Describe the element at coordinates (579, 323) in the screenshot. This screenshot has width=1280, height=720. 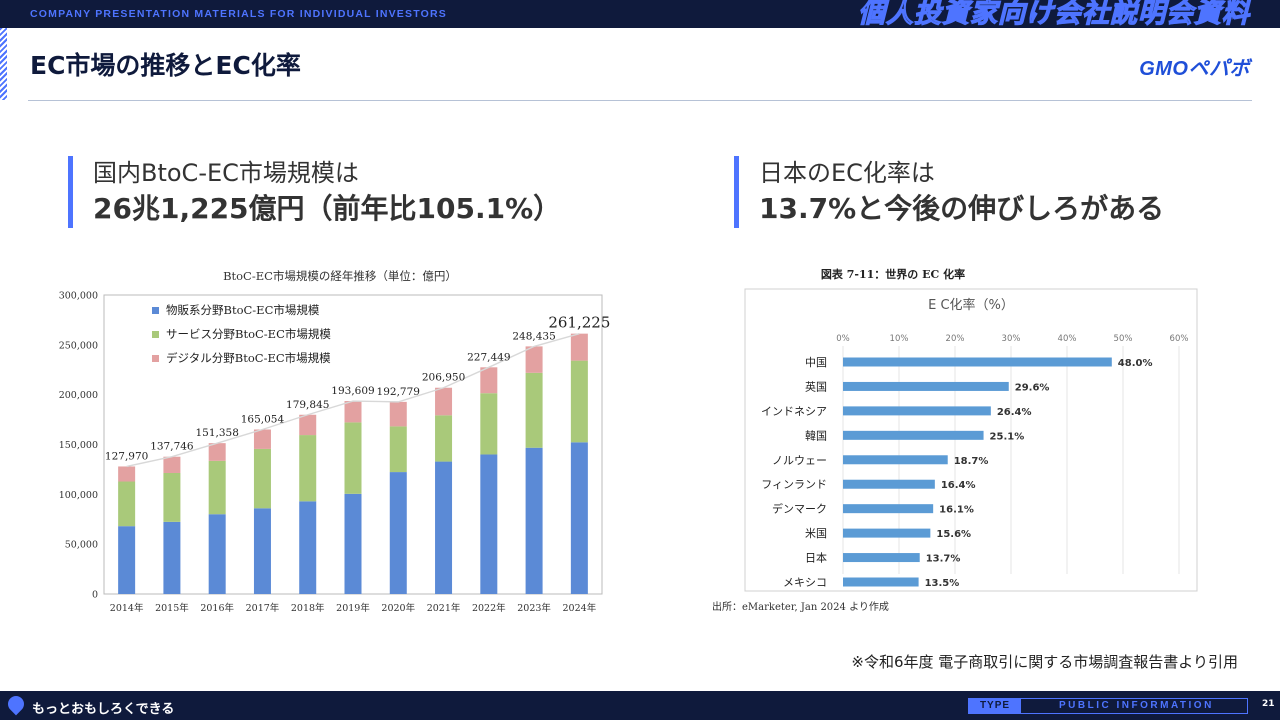
I see `total-label: 261,225` at that location.